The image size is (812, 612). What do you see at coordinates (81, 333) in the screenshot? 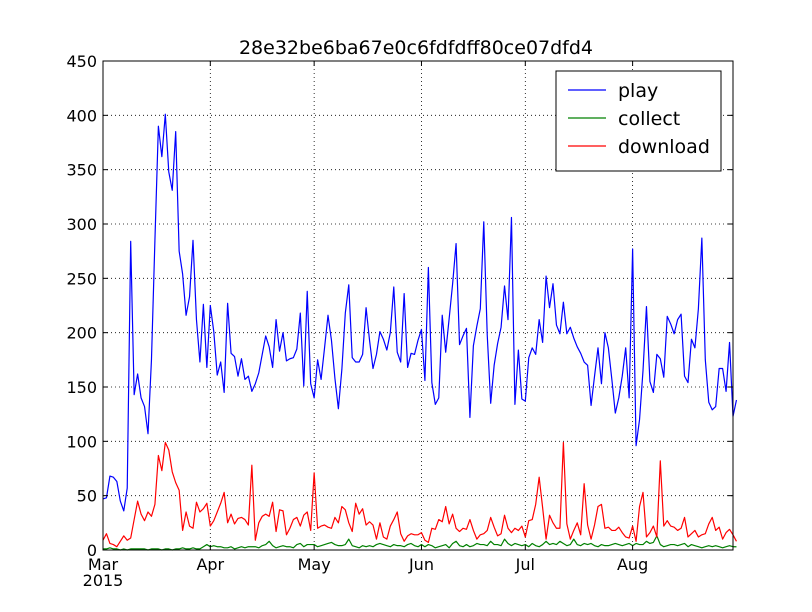
I see `y-tick-label: 200` at bounding box center [81, 333].